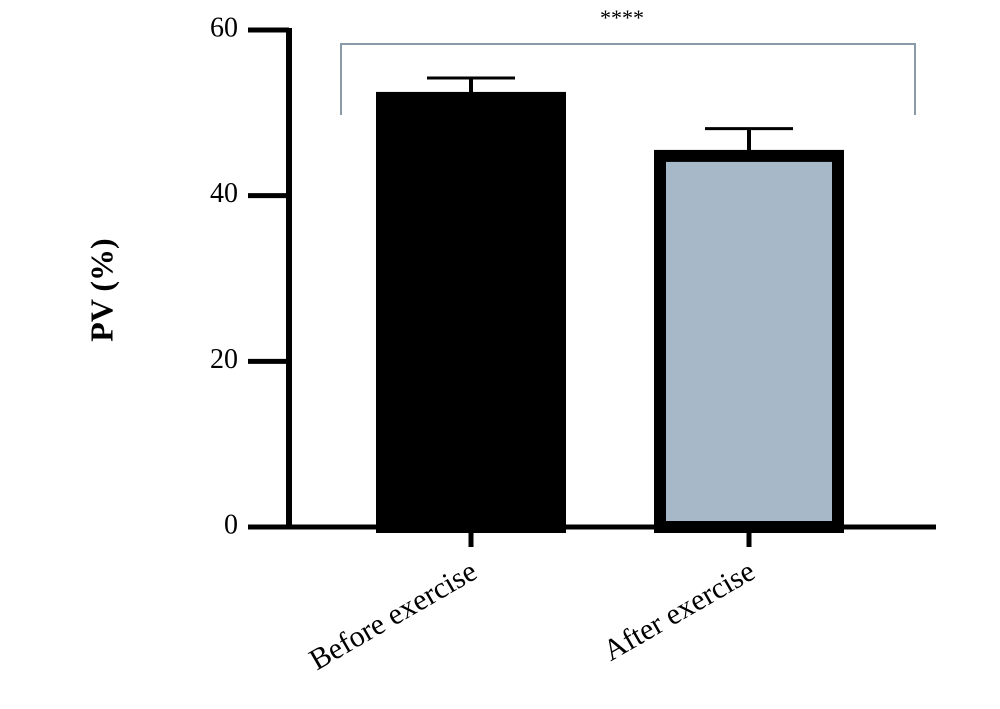  Describe the element at coordinates (679, 610) in the screenshot. I see `x-tick-label: After exercise` at that location.